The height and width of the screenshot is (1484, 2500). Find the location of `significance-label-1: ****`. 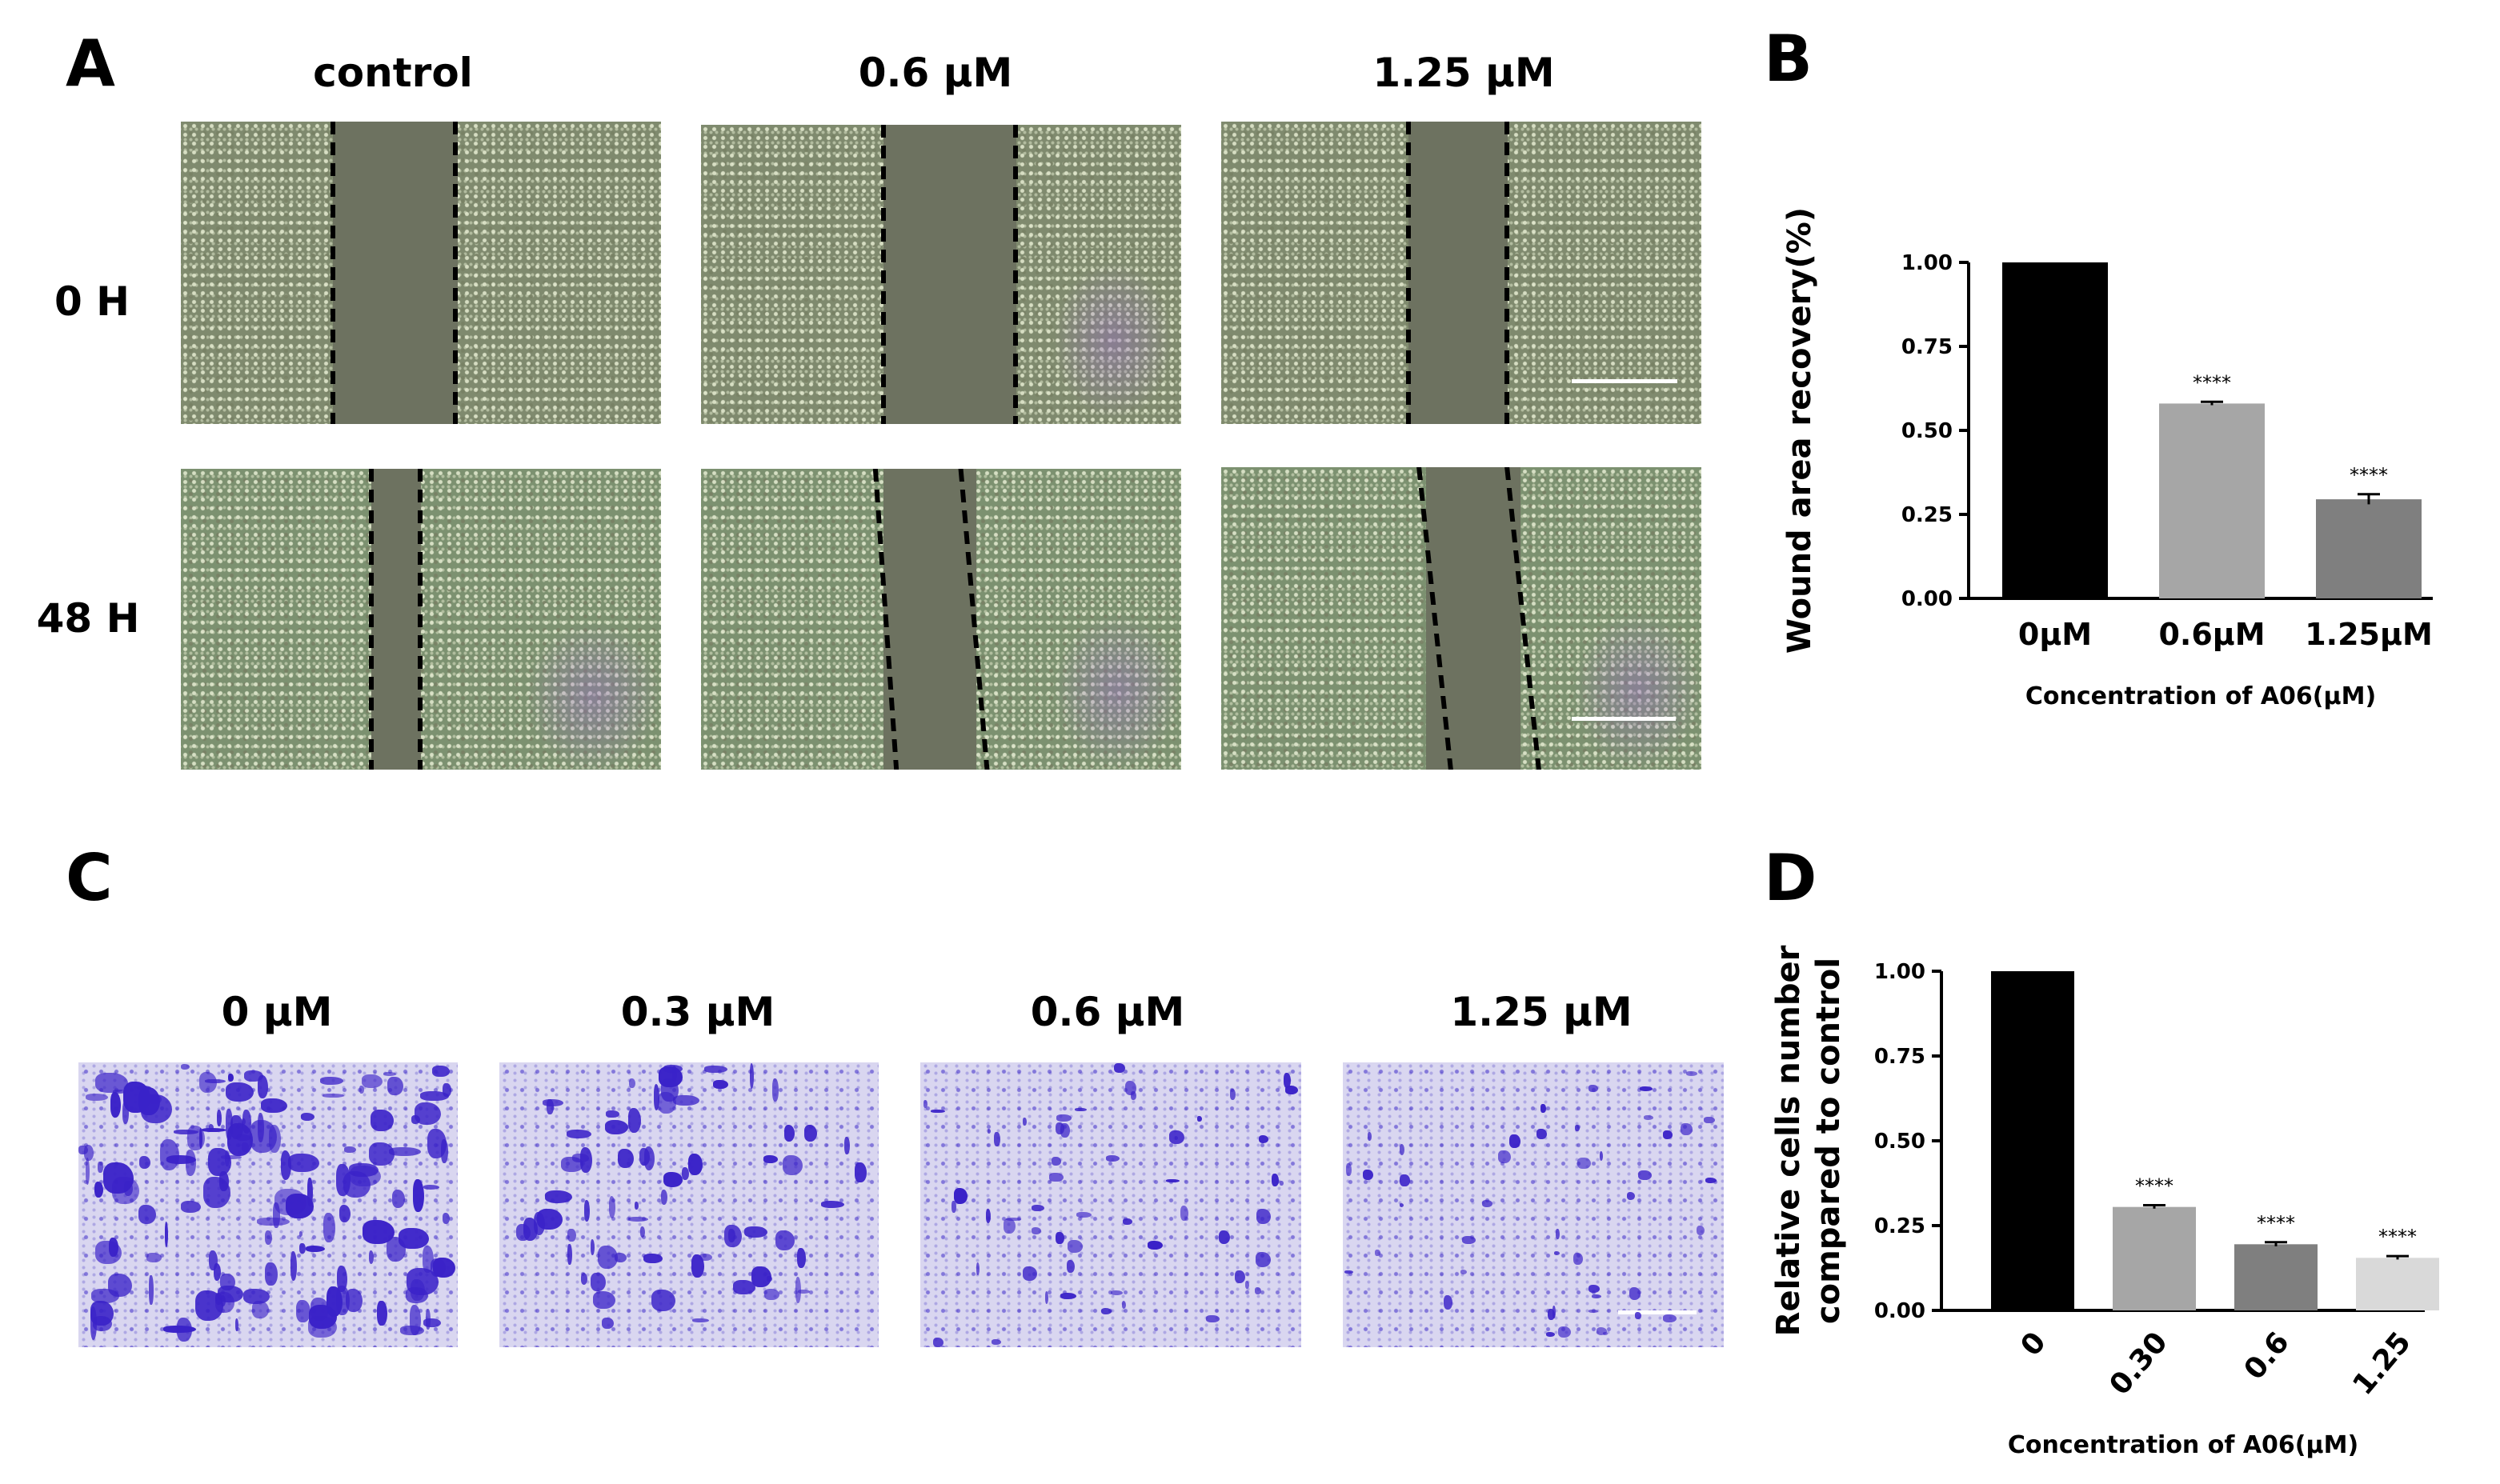

significance-label-1: **** is located at coordinates (2212, 382).